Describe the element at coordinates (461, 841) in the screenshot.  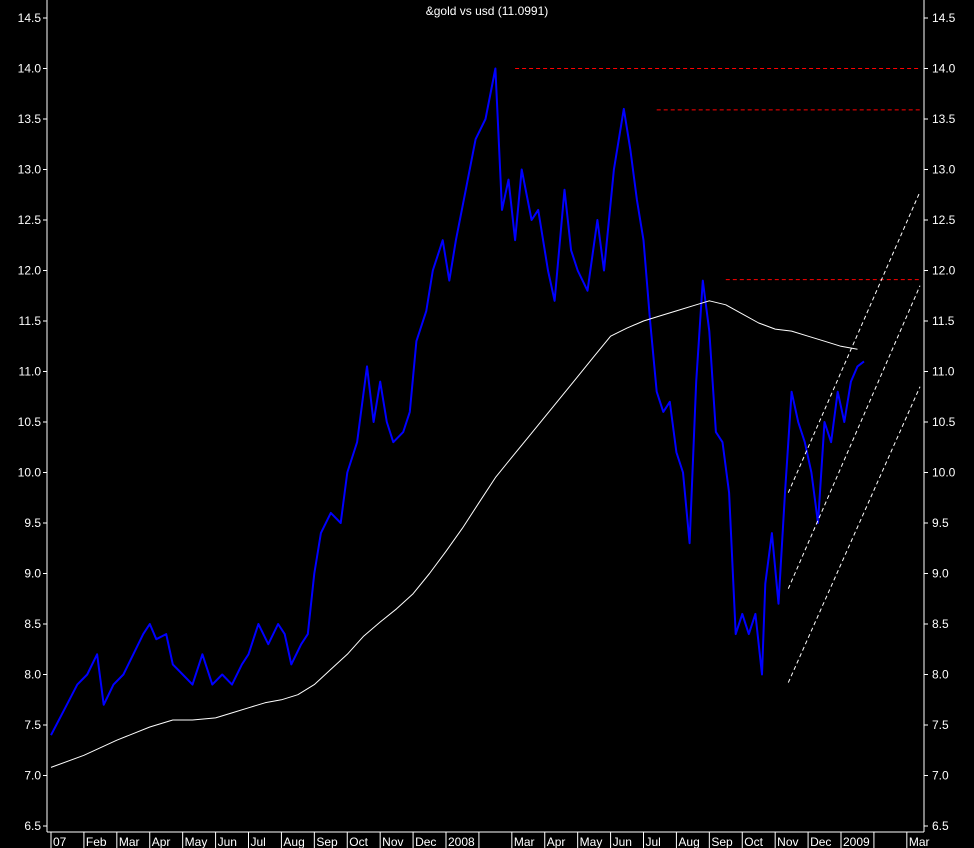
I see `x-tick-label: 2008` at that location.